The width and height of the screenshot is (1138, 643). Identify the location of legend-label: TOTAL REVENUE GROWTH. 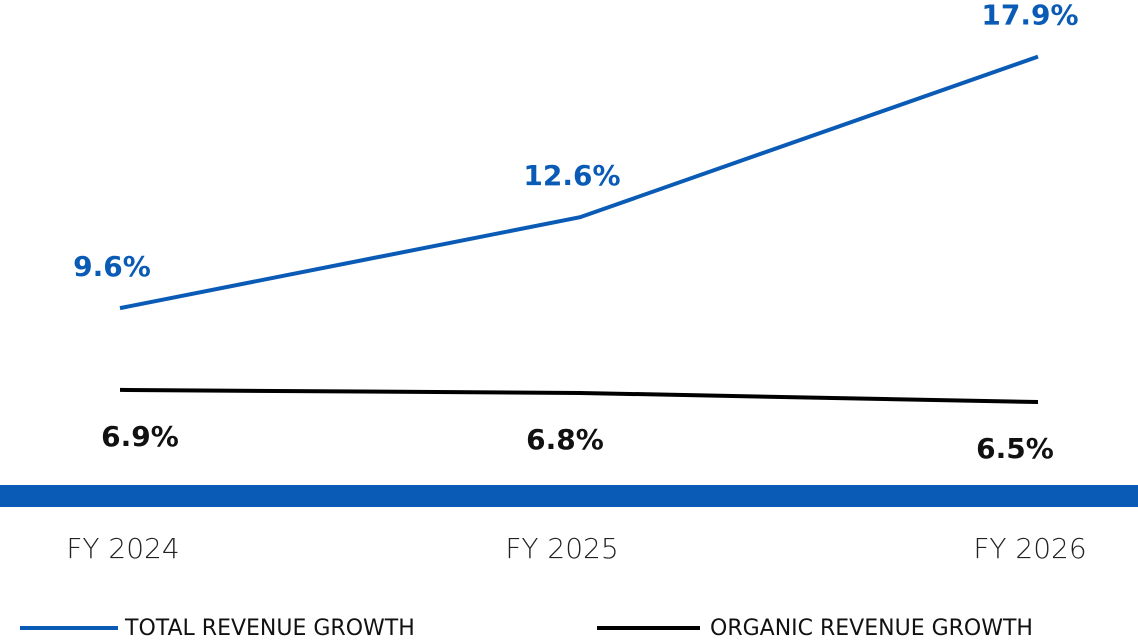
(269, 628).